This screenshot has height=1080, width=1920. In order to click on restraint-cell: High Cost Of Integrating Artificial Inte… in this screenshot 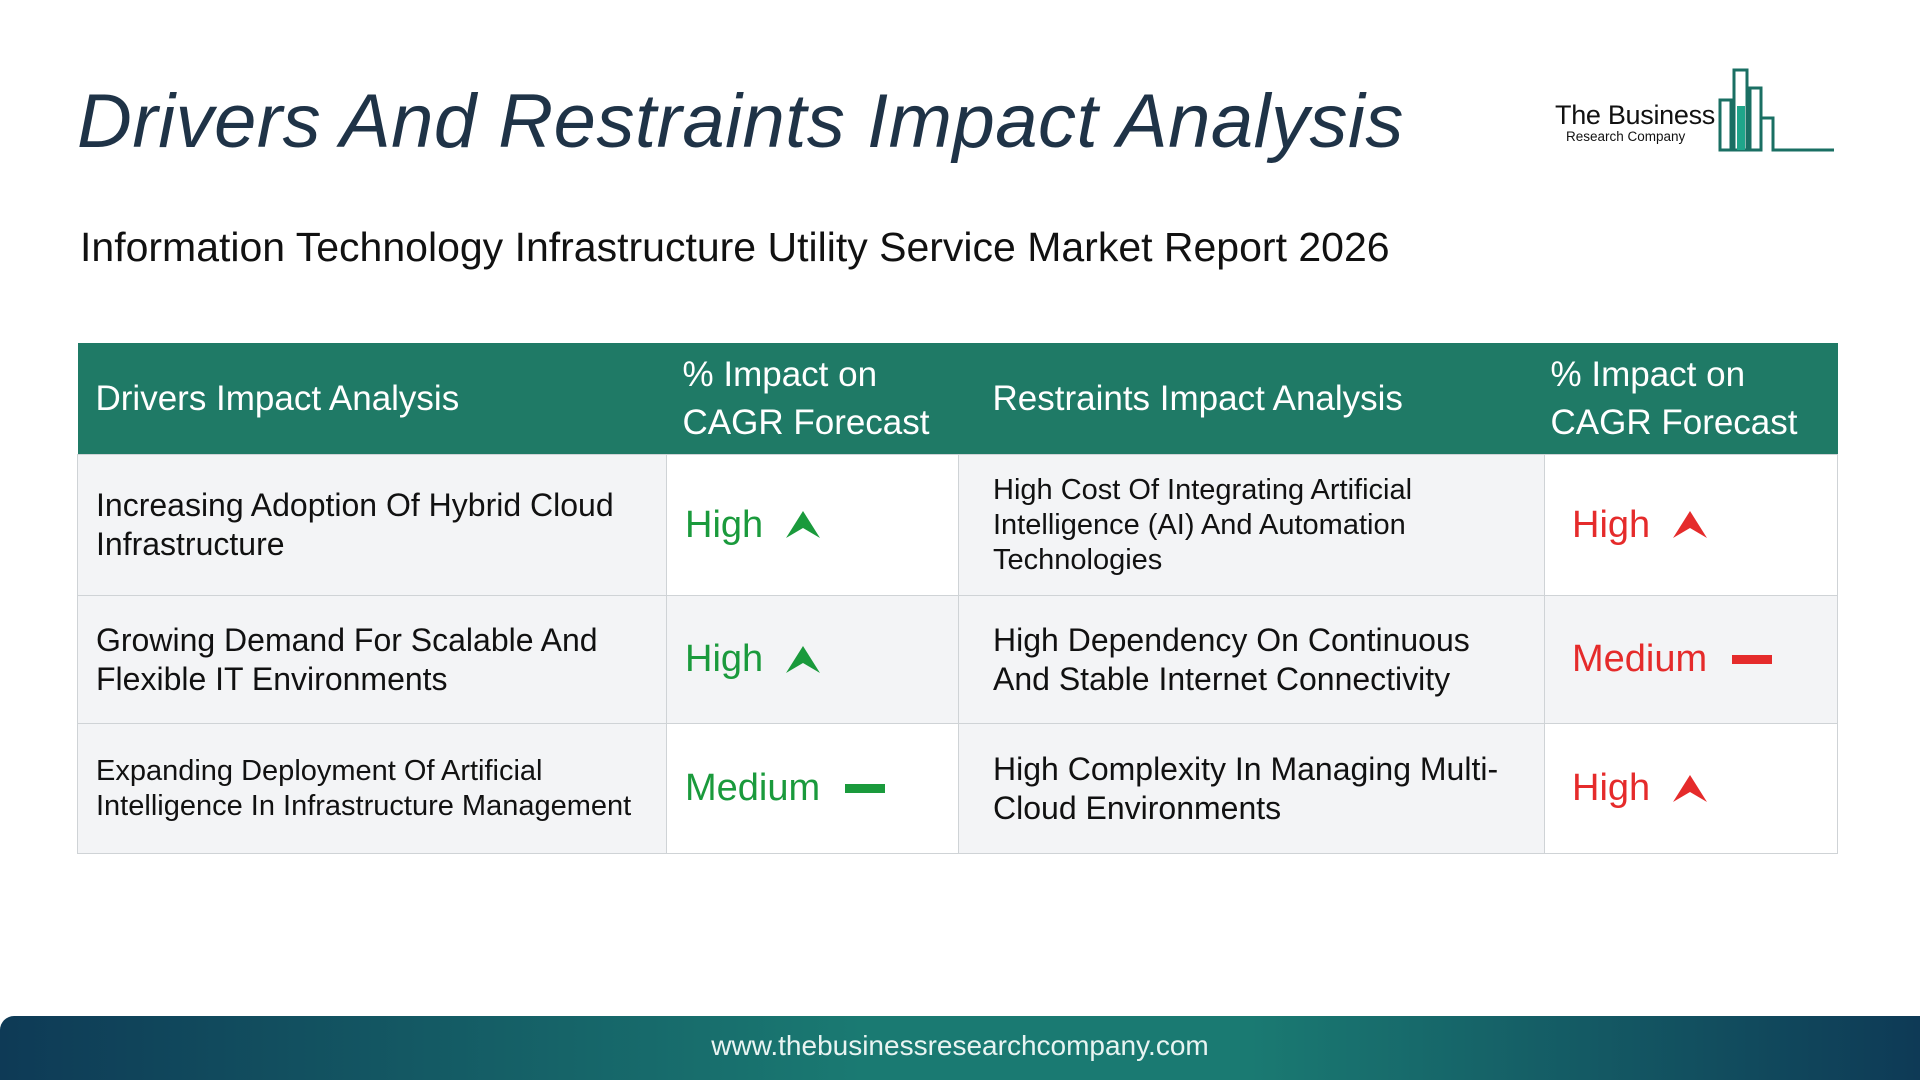, I will do `click(1251, 525)`.